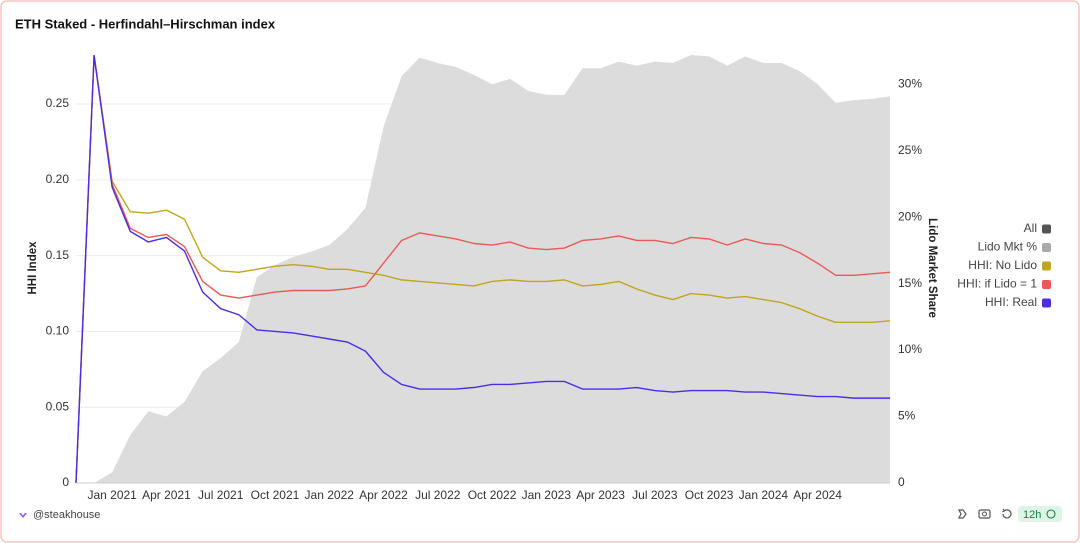 The image size is (1080, 543). I want to click on x-tick-label: Jan 2021, so click(112, 495).